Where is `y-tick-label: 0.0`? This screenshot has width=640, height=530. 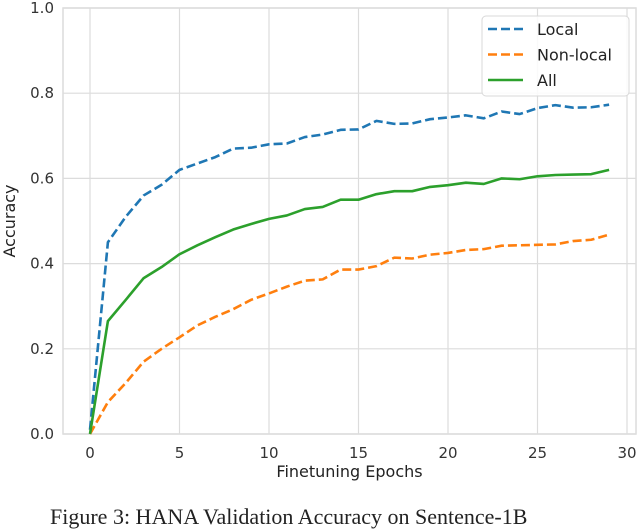 y-tick-label: 0.0 is located at coordinates (42, 434).